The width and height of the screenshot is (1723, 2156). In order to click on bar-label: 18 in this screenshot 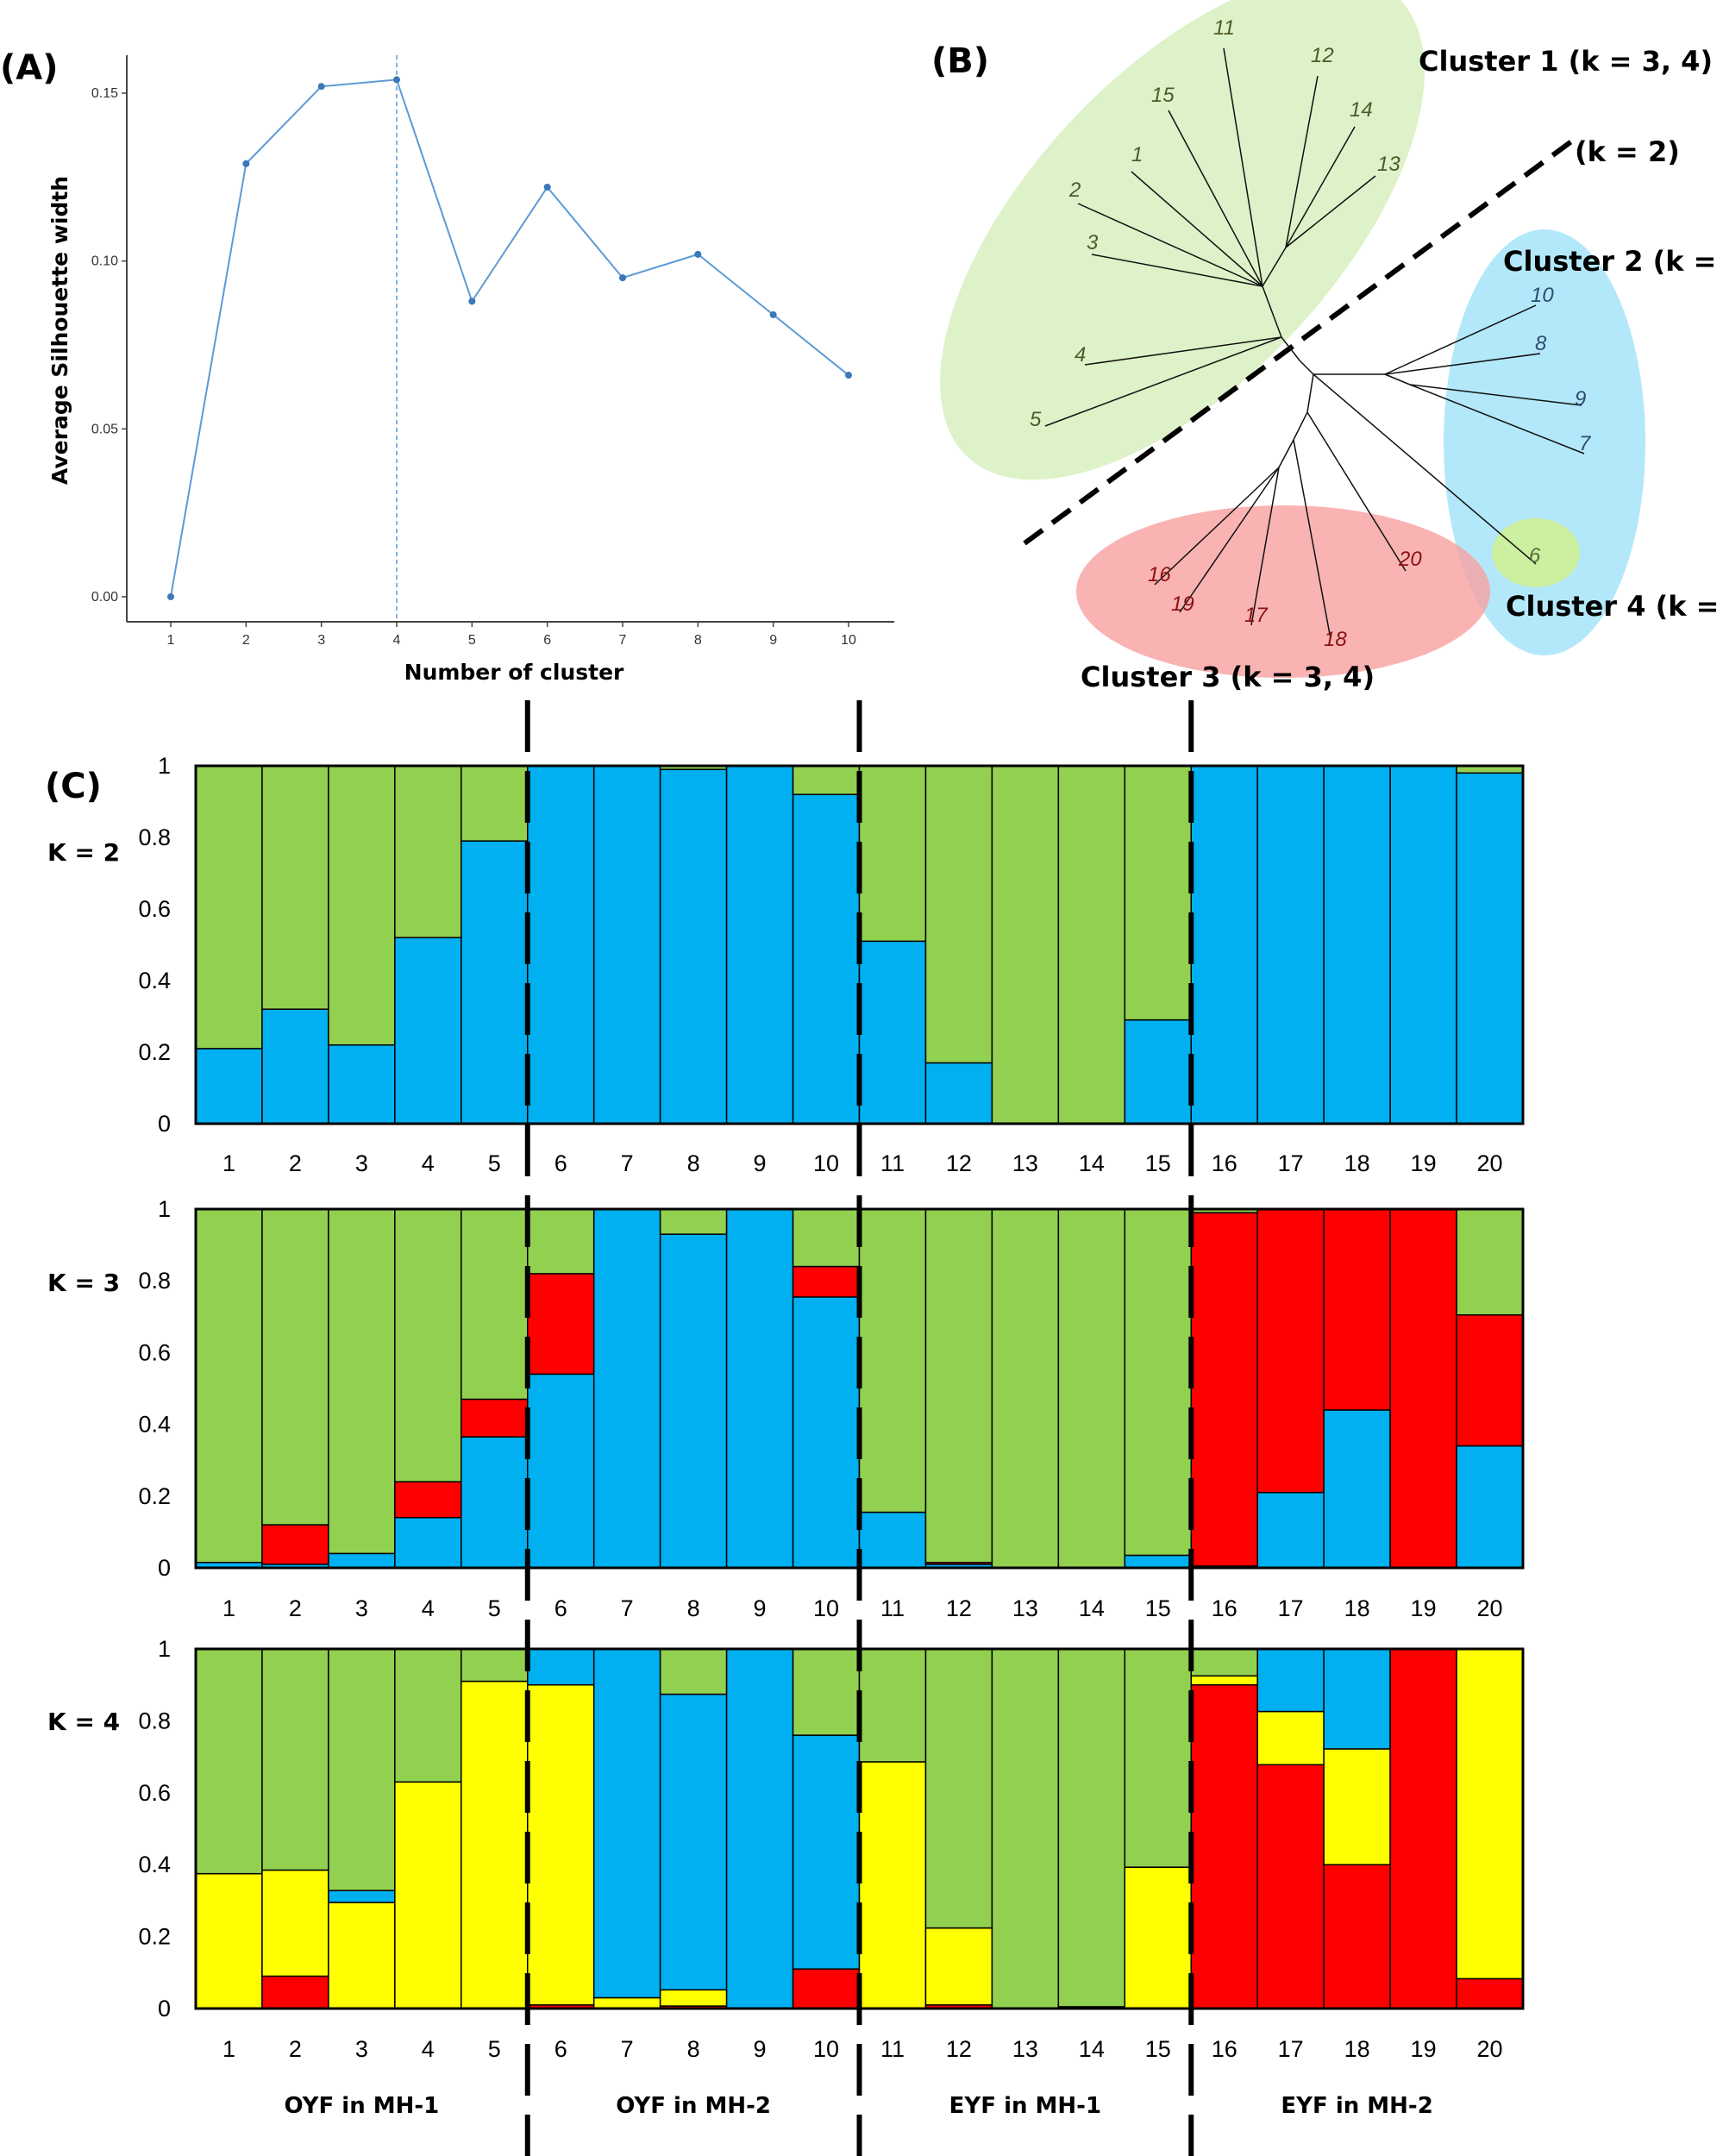, I will do `click(1357, 1608)`.